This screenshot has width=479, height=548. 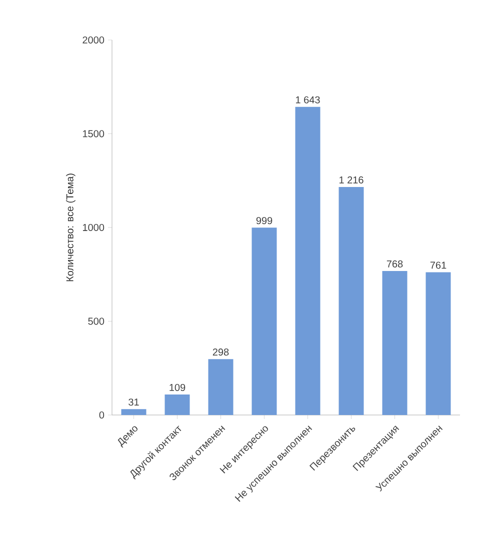 I want to click on y-tick-label: 2000, so click(x=93, y=40).